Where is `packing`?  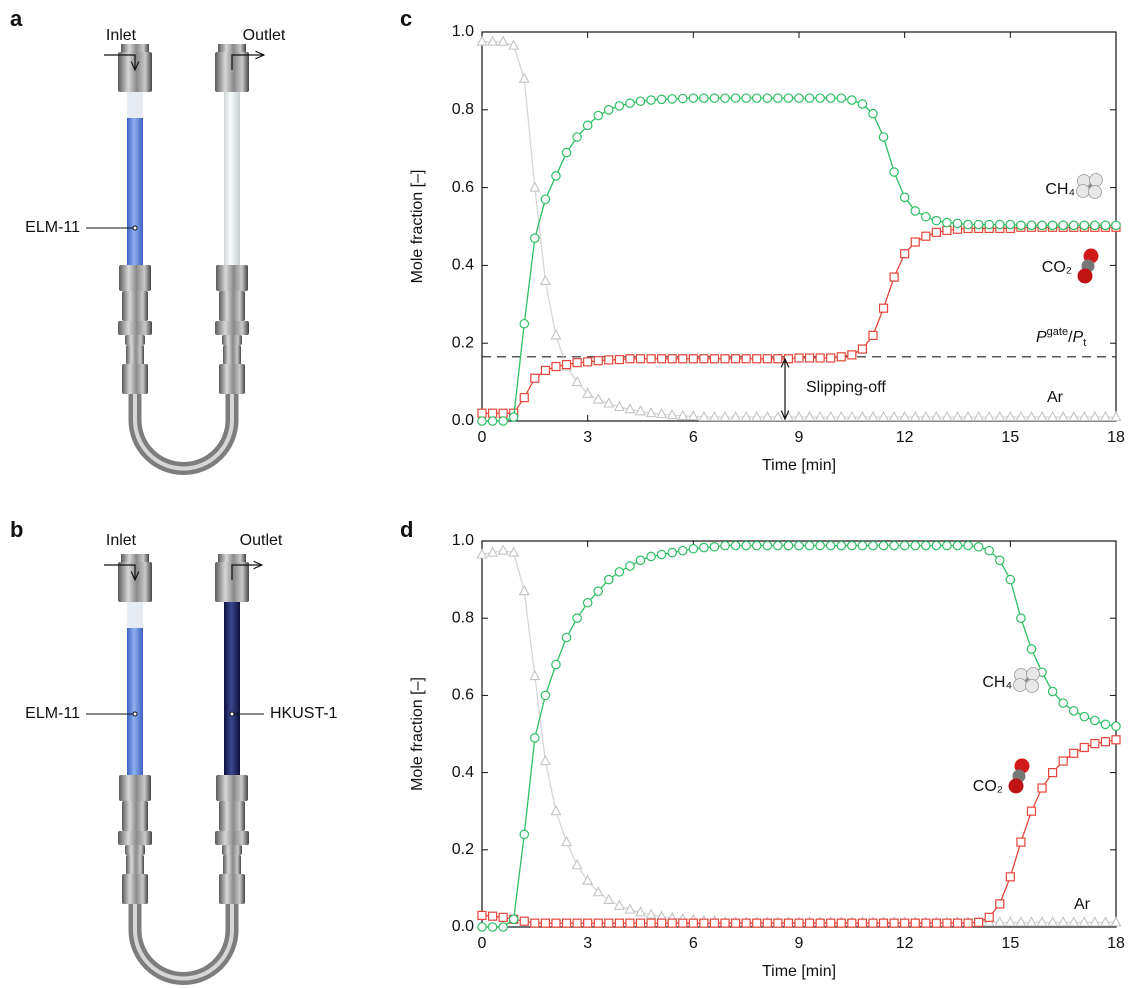
packing is located at coordinates (135, 105).